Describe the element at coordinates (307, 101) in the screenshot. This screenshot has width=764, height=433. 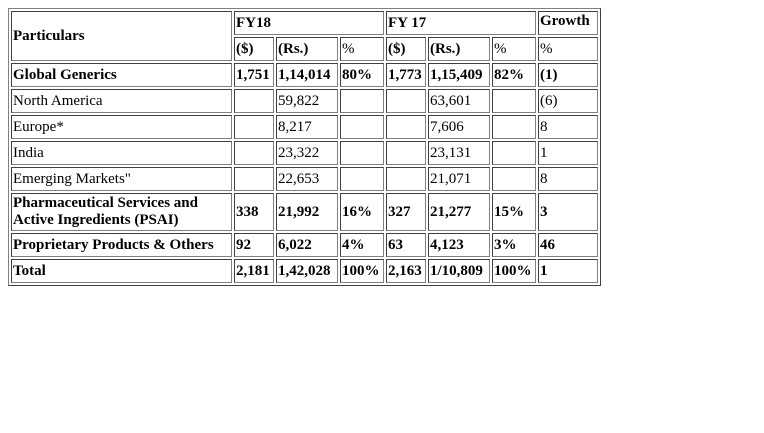
I see `cell-fy18-rs: 59,822` at that location.